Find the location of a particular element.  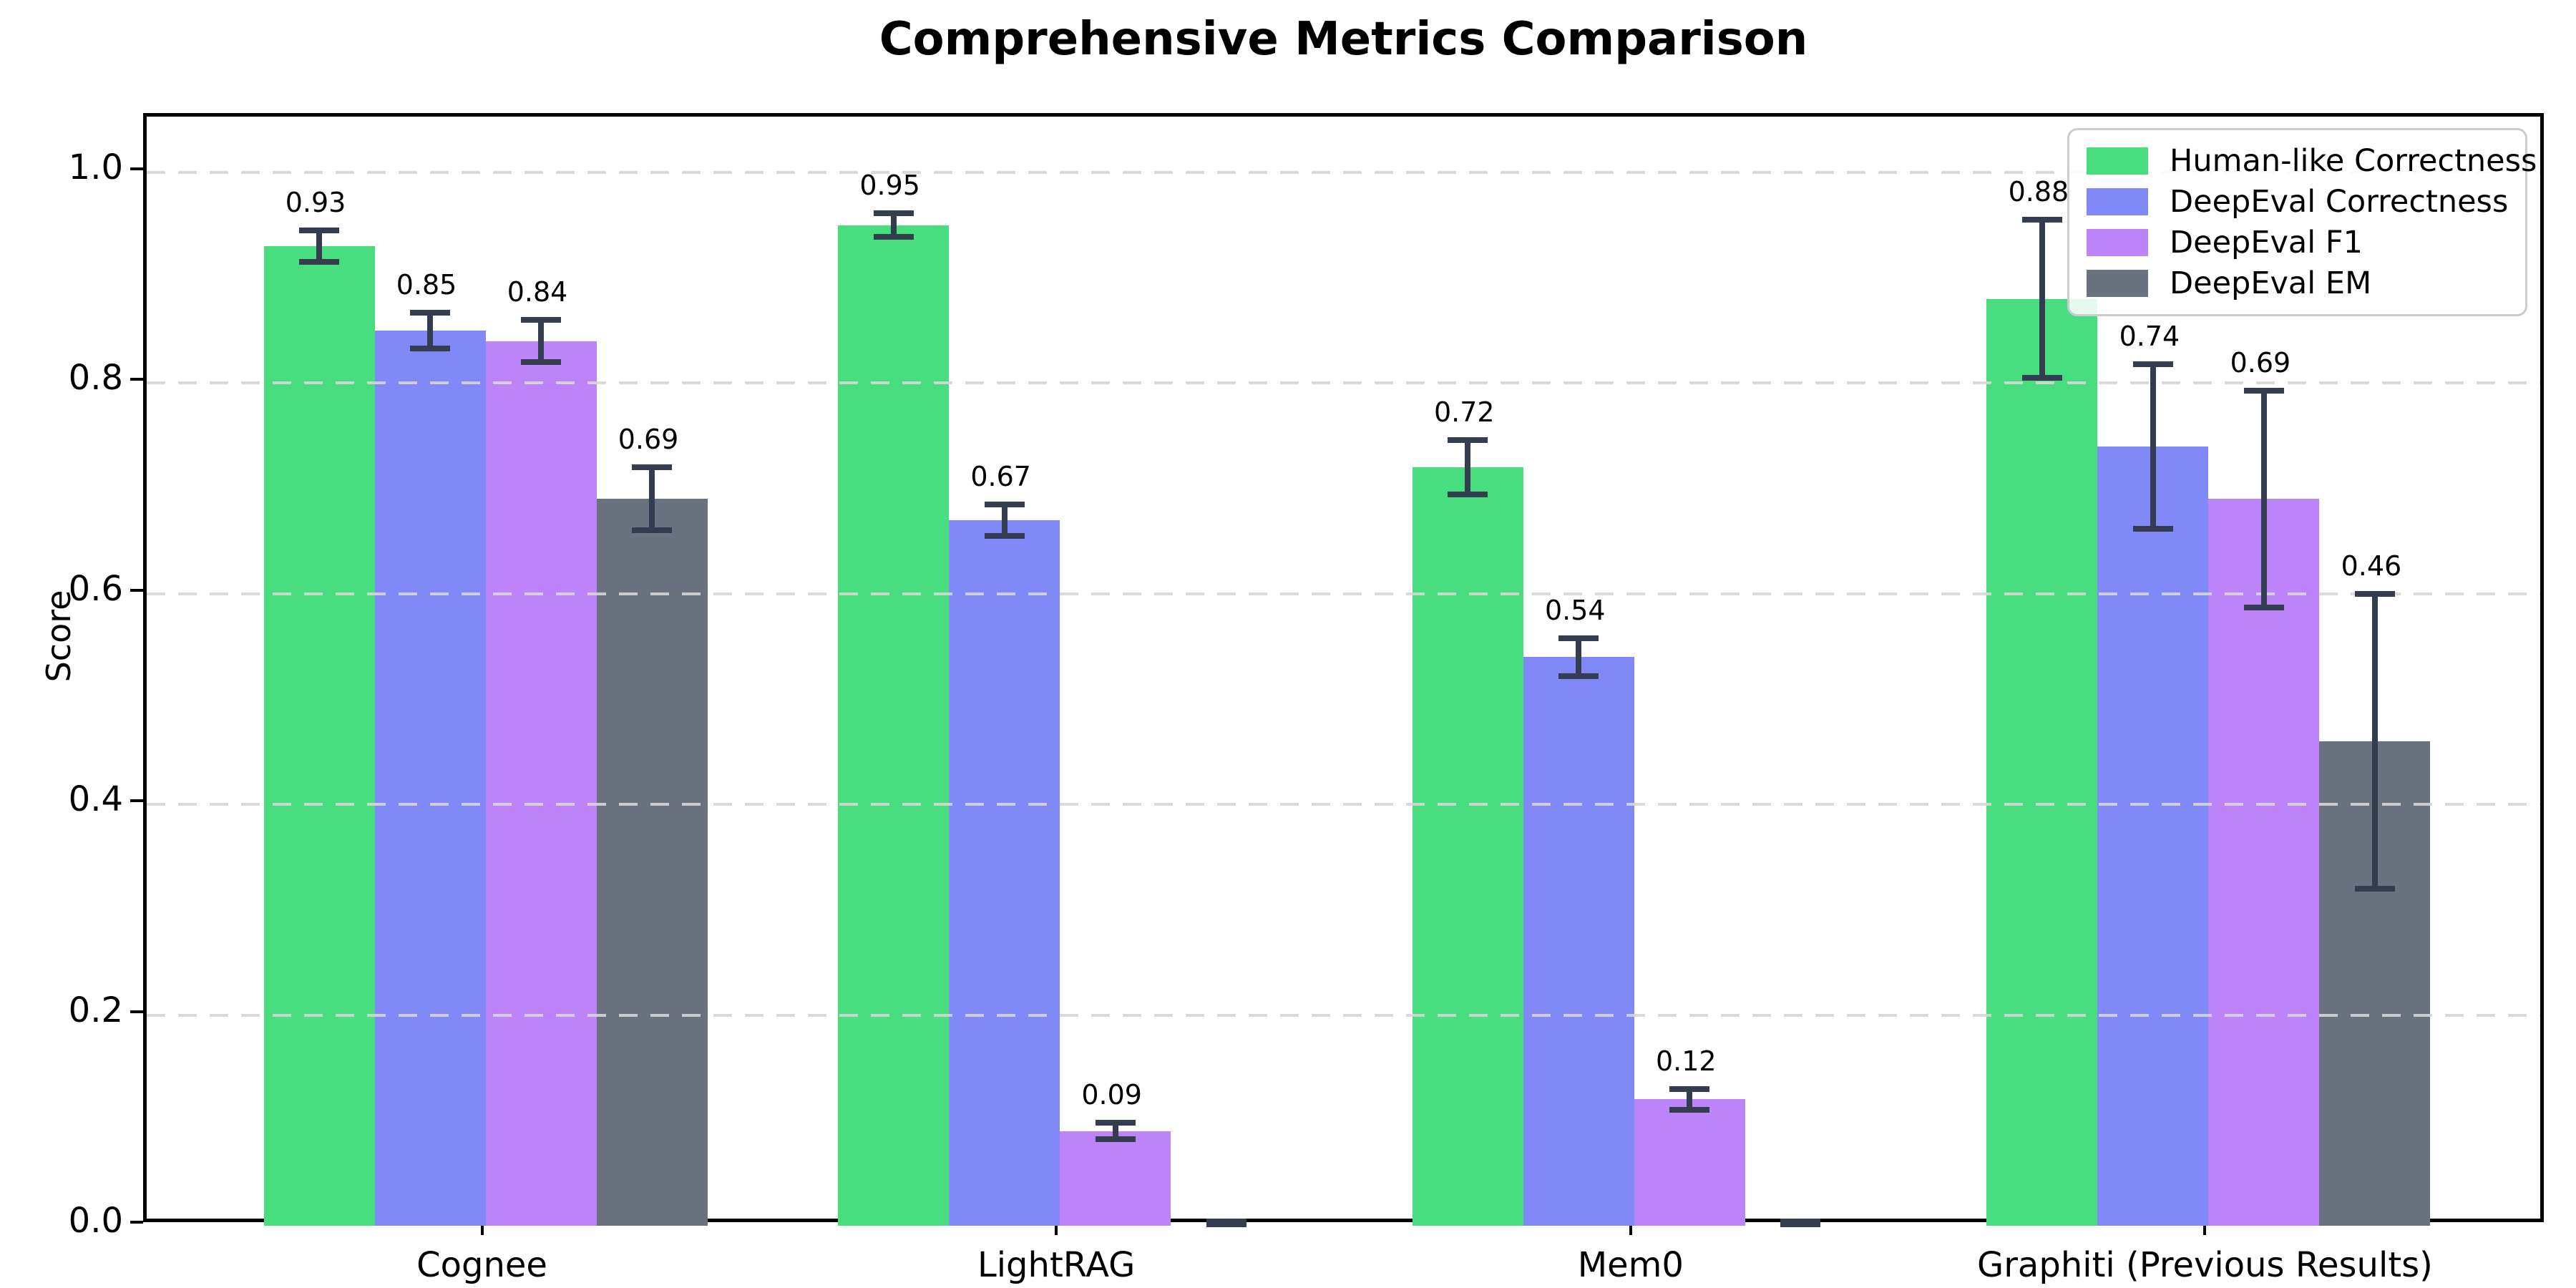

gridline-0.4 is located at coordinates (1343, 805).